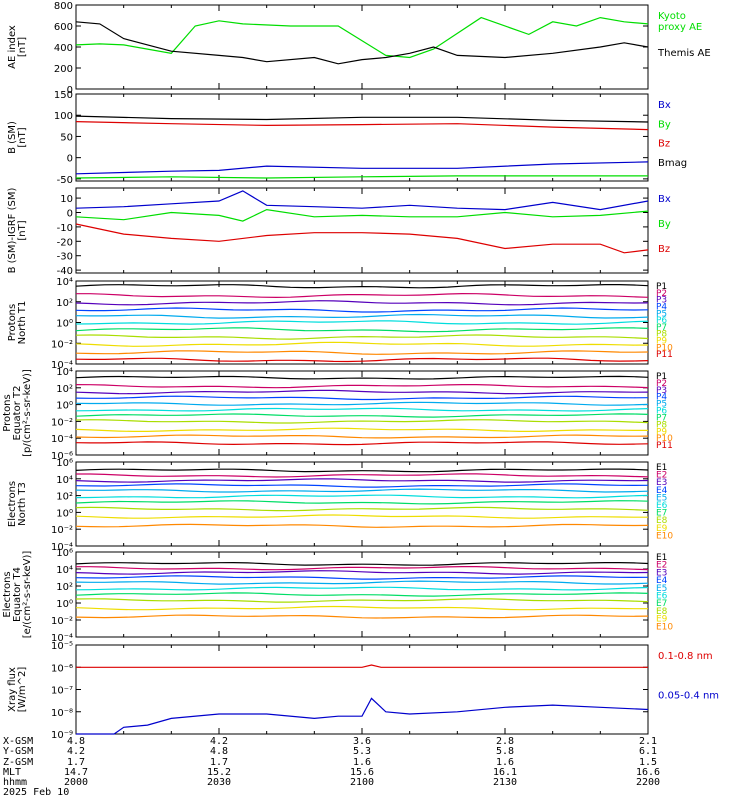 This screenshot has width=750, height=800. I want to click on y-tick-label: 800, so click(63, 6).